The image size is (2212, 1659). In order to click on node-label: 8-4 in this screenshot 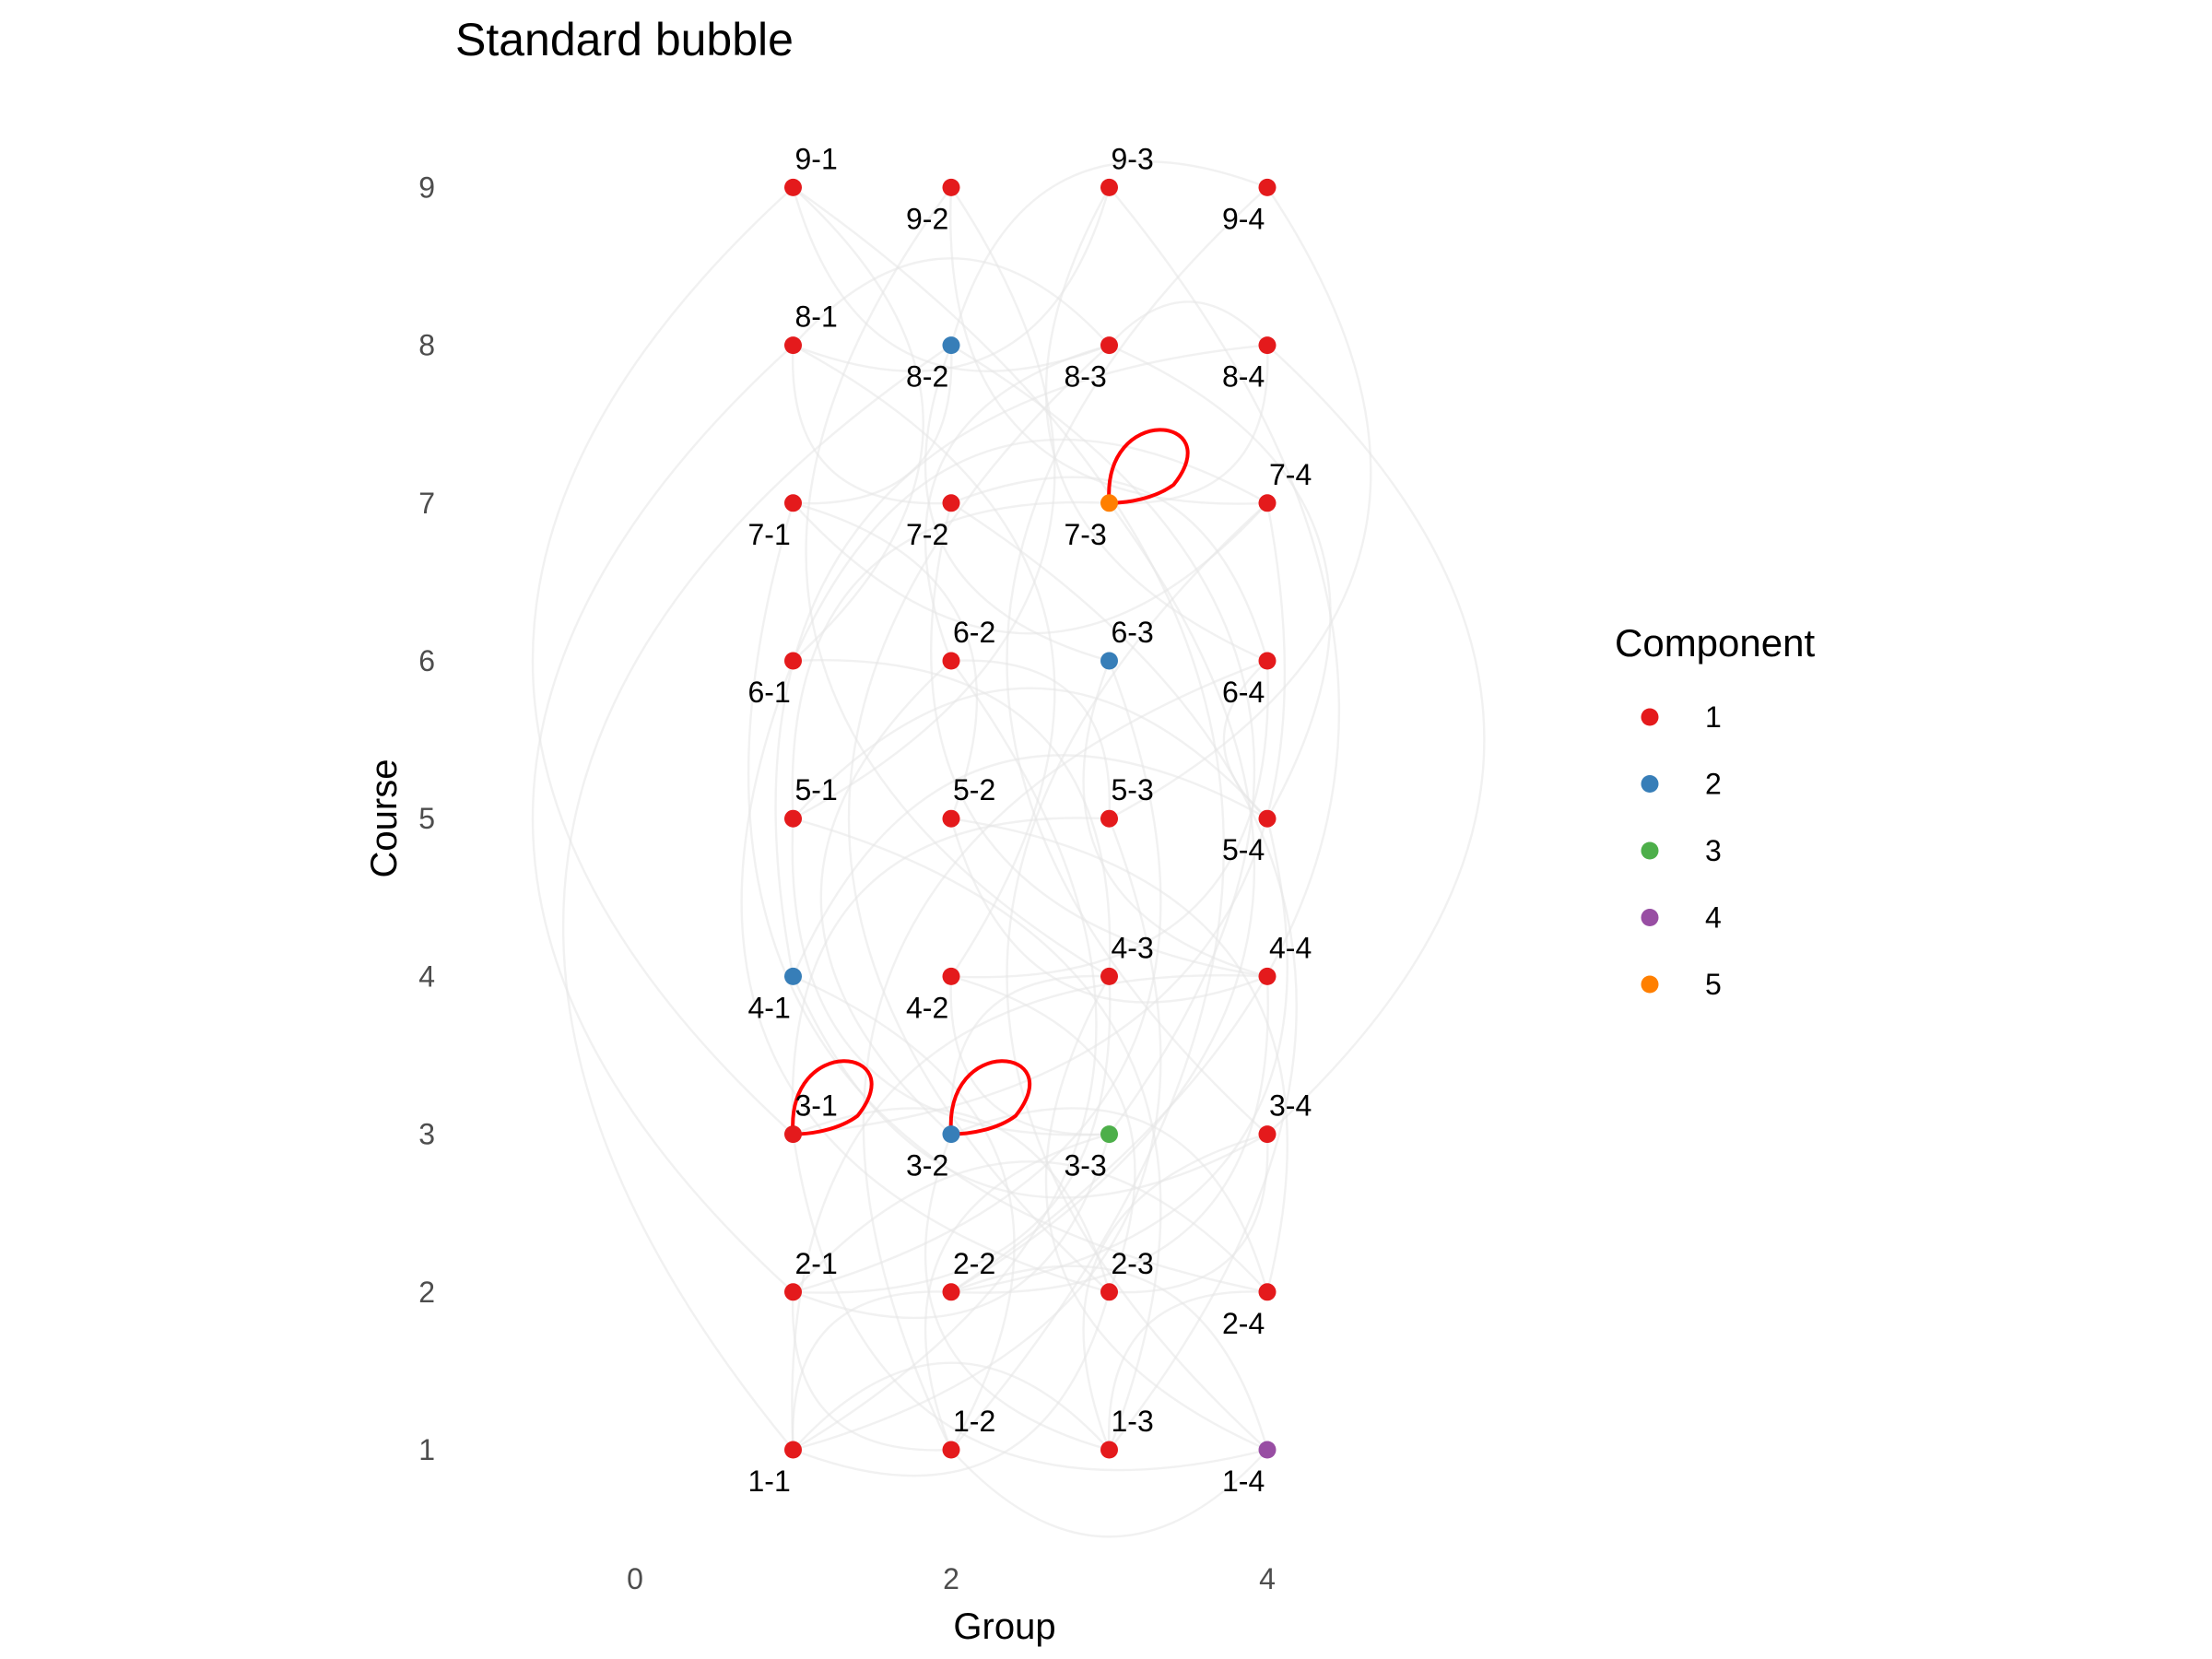, I will do `click(1243, 377)`.